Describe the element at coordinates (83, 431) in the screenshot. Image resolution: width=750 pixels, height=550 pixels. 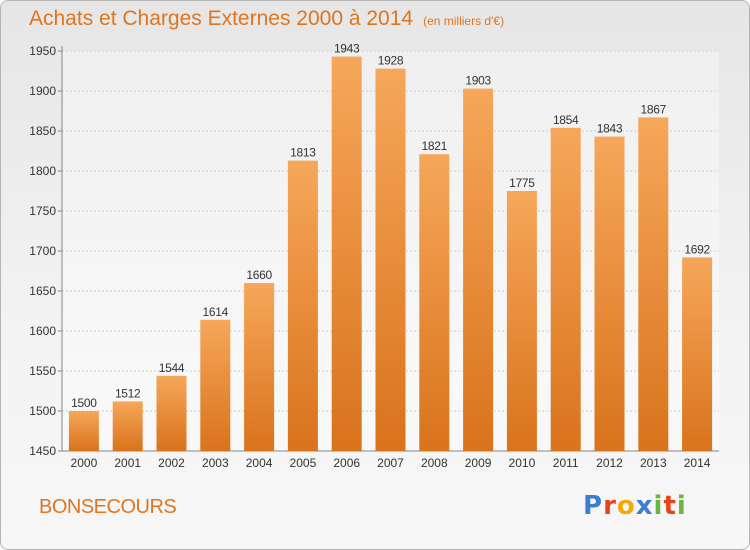
I see `bar-2000` at that location.